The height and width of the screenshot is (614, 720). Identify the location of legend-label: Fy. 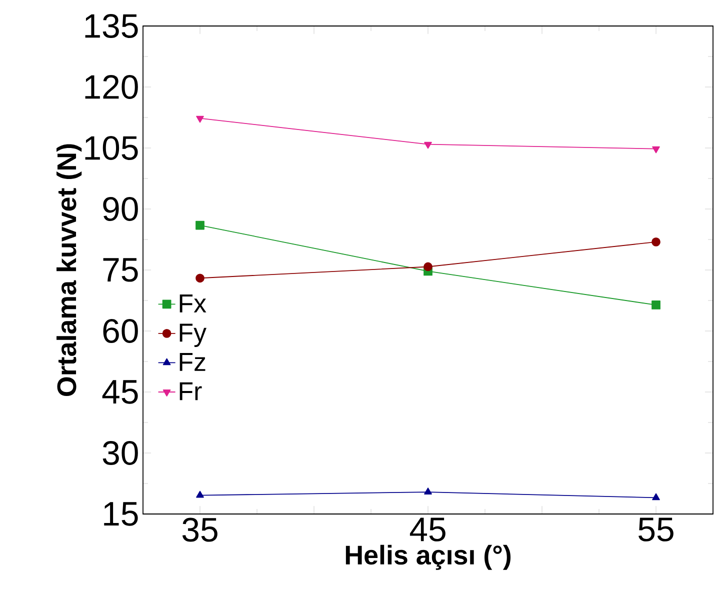
(193, 335).